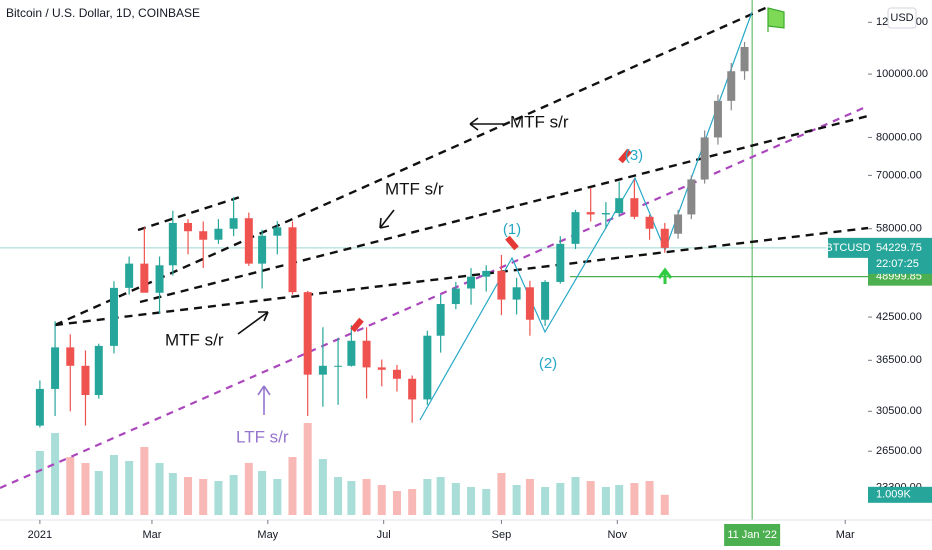 Image resolution: width=932 pixels, height=550 pixels. I want to click on y-tick-label: 70000.00, so click(899, 175).